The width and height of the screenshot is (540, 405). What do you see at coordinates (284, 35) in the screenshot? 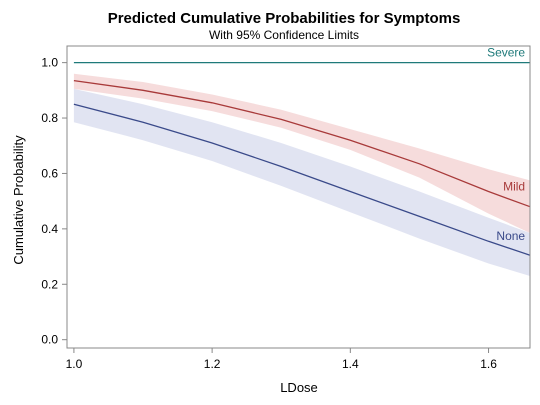
I see `chart-subtitle: With 95% Confidence Limits` at bounding box center [284, 35].